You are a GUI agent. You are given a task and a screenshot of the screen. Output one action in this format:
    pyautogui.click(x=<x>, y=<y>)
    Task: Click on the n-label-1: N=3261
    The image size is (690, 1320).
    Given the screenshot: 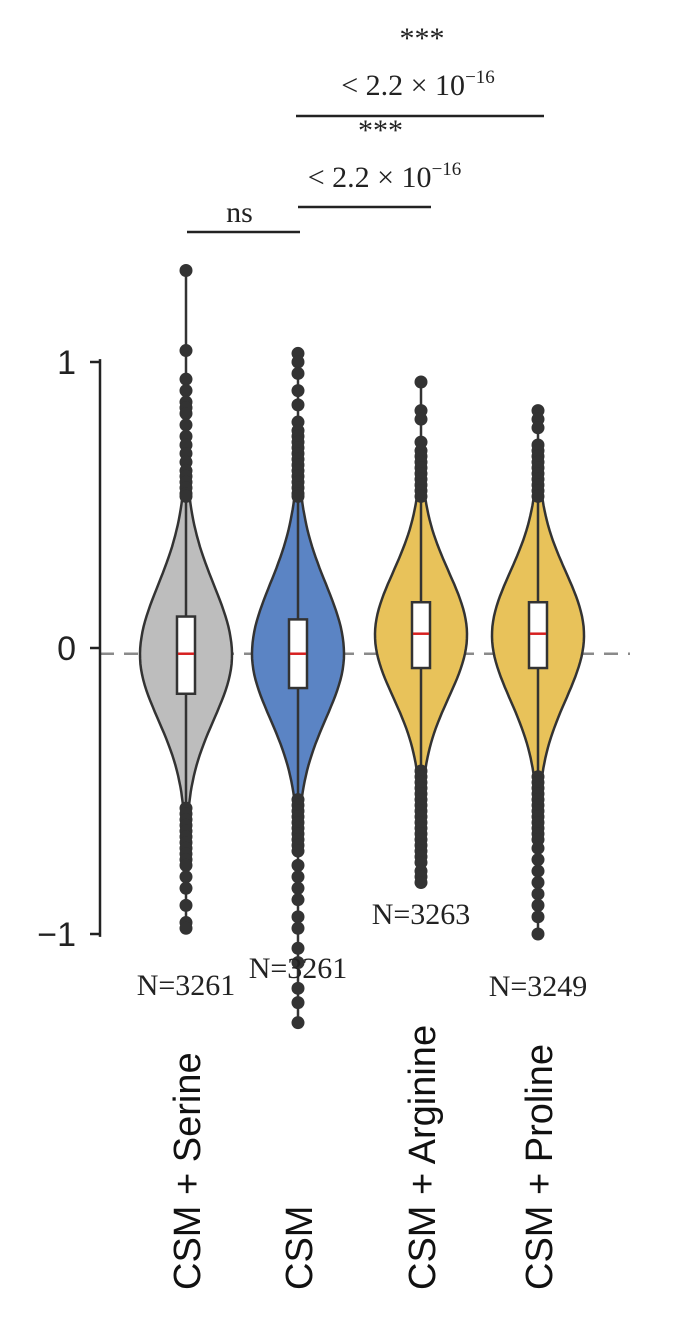 What is the action you would take?
    pyautogui.click(x=298, y=968)
    